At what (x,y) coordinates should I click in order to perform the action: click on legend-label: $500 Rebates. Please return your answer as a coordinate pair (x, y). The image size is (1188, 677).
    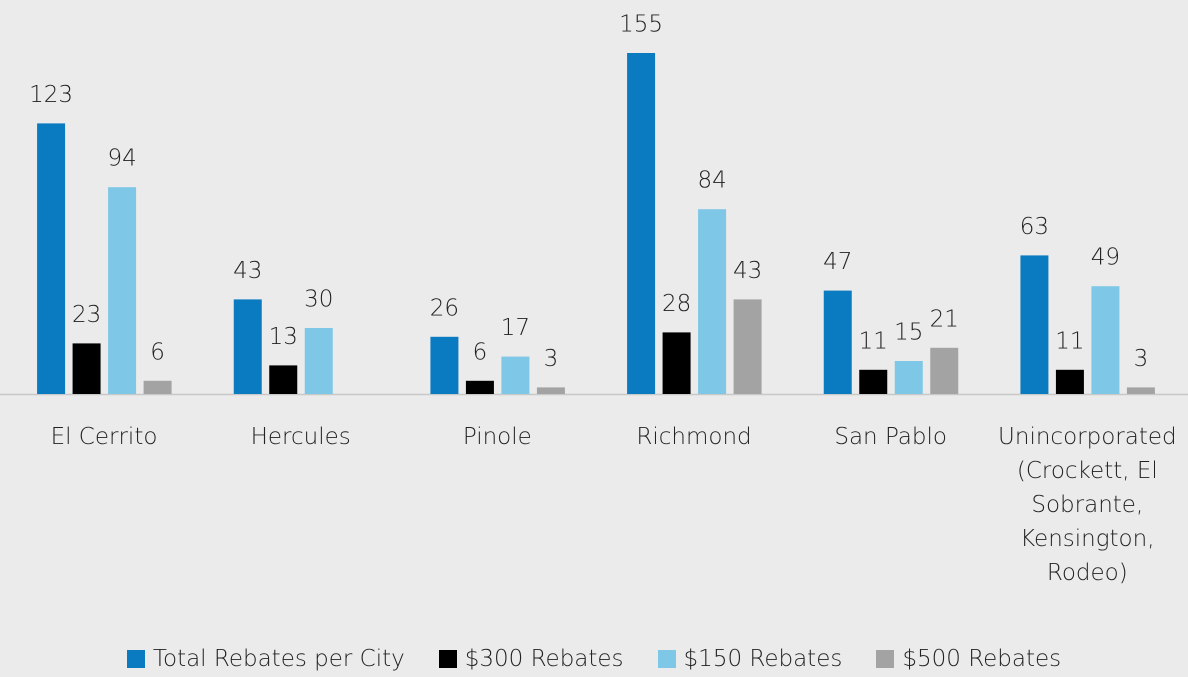
    Looking at the image, I should click on (982, 659).